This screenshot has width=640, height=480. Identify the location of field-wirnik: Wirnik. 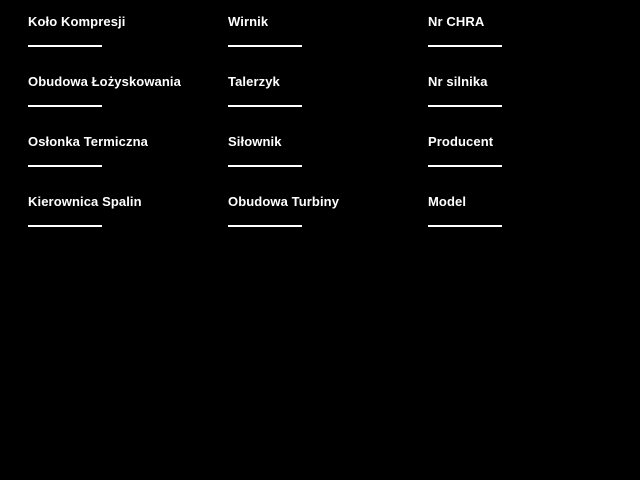
(328, 44).